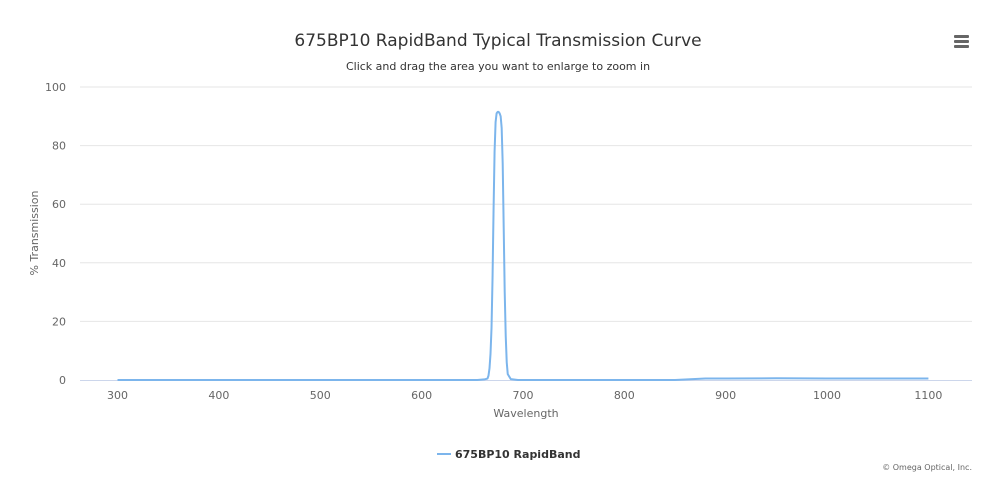 This screenshot has width=1000, height=504. I want to click on x-tick-label: 600, so click(421, 395).